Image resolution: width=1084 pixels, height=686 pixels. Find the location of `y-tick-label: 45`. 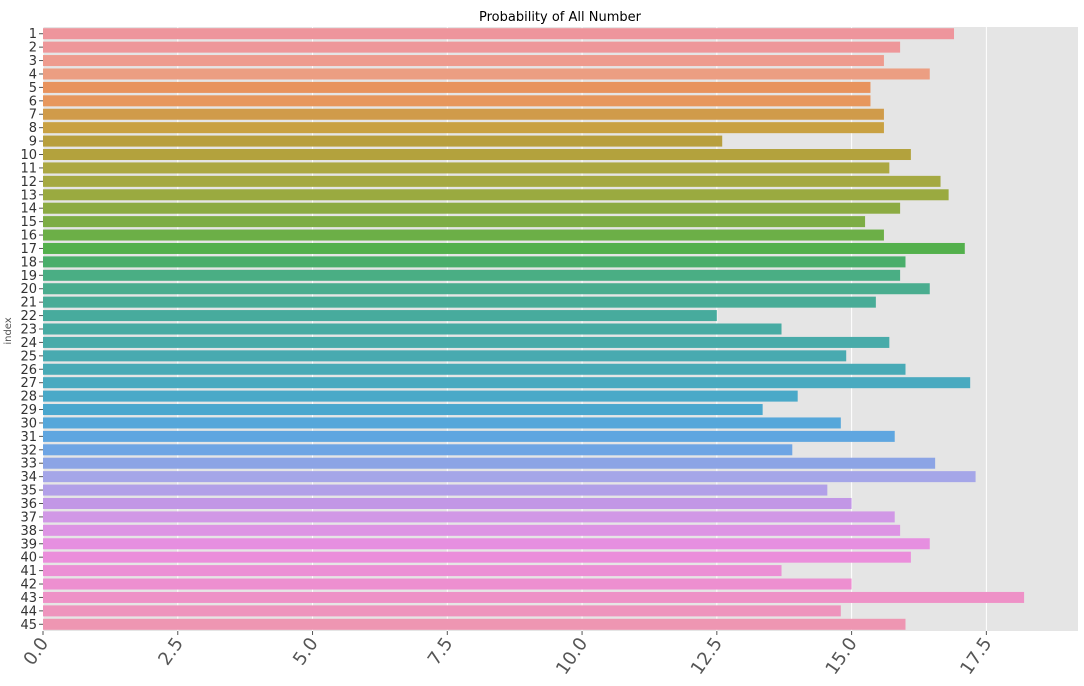

y-tick-label: 45 is located at coordinates (28, 625).